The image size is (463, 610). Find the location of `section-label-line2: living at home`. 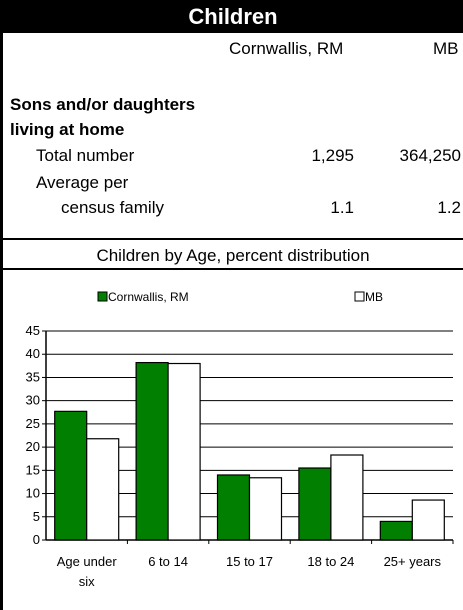

section-label-line2: living at home is located at coordinates (67, 129).